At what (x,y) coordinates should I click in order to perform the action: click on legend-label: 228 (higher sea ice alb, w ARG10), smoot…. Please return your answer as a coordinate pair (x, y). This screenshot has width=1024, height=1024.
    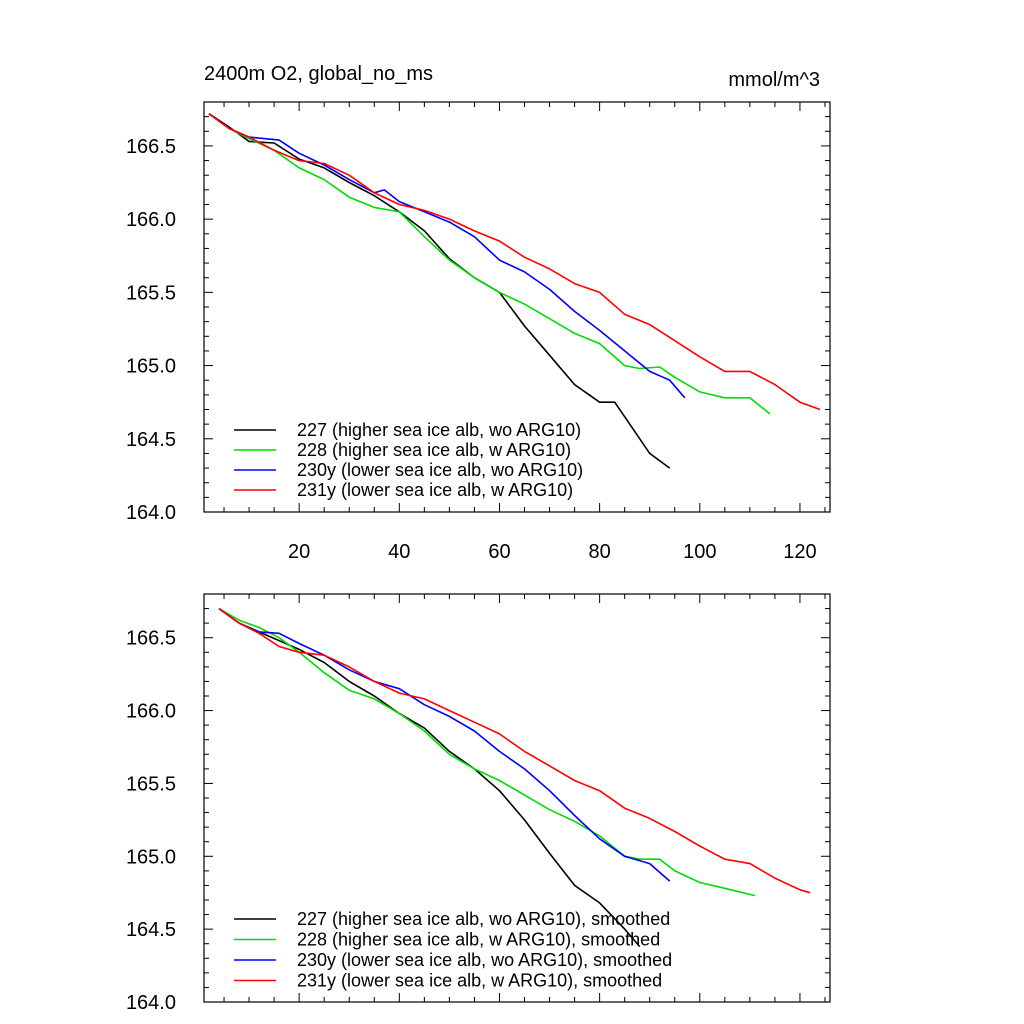
    Looking at the image, I should click on (478, 940).